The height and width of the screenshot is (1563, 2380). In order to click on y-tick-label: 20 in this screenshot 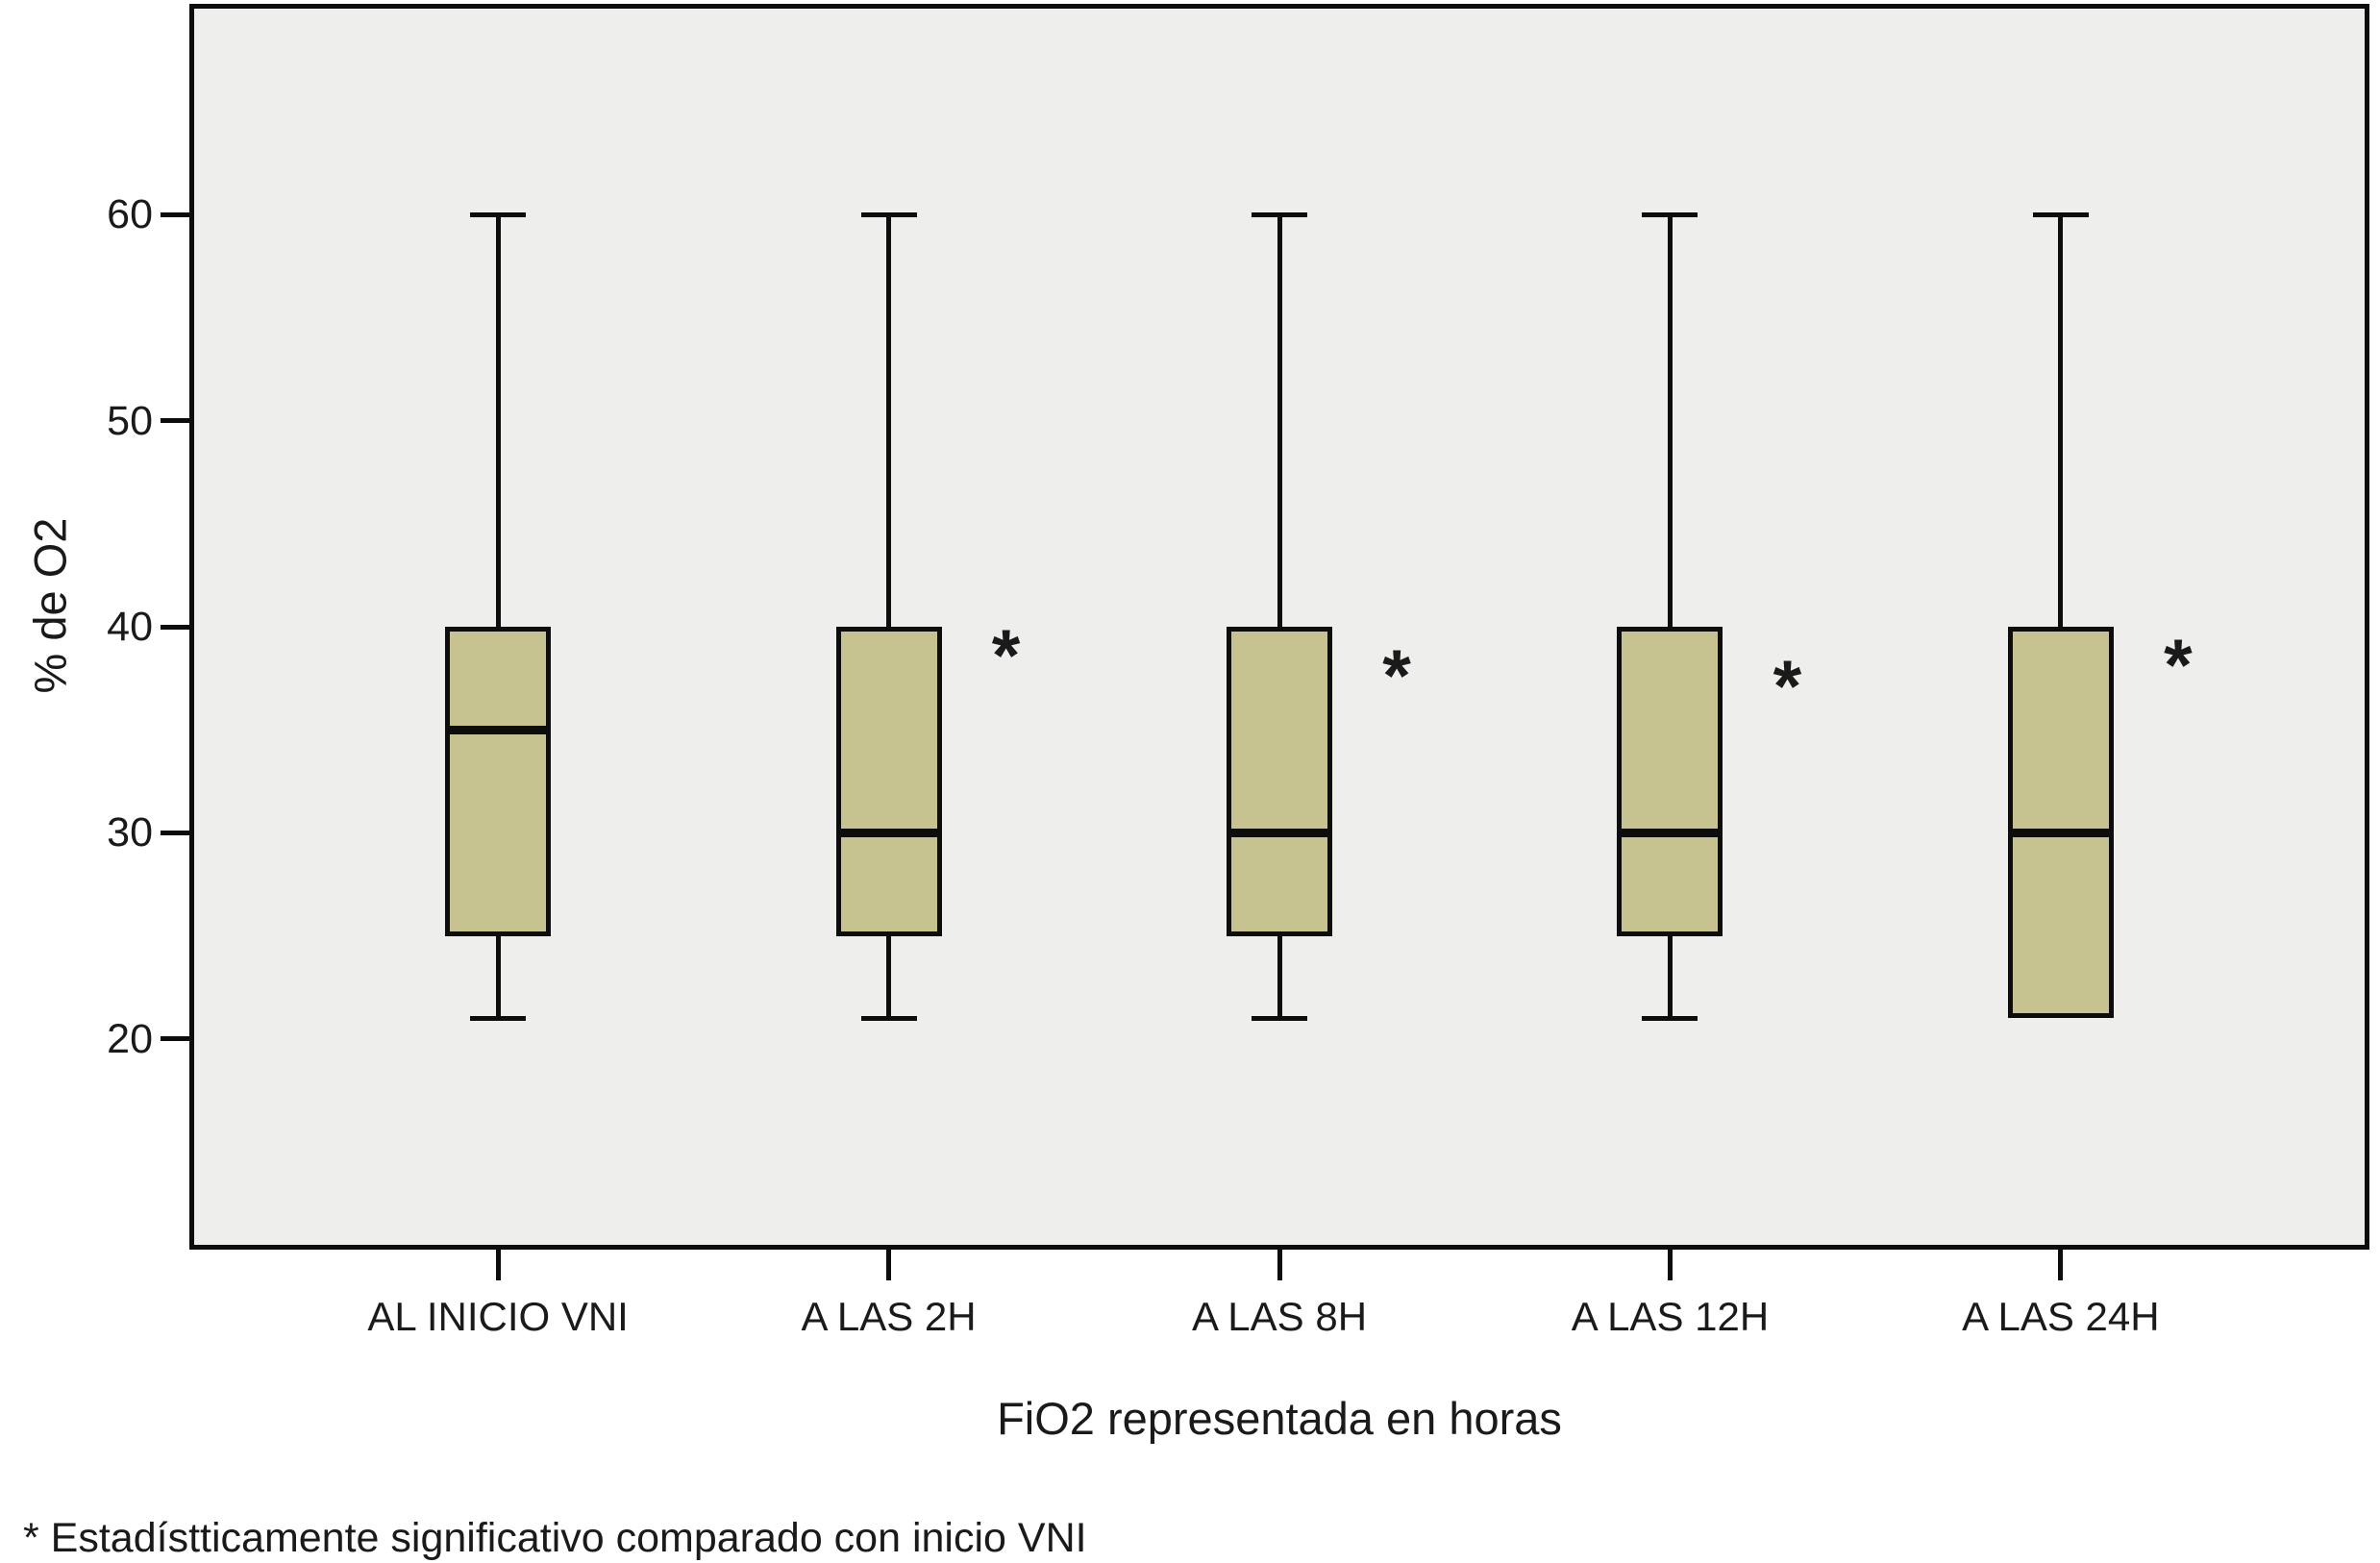, I will do `click(130, 1038)`.